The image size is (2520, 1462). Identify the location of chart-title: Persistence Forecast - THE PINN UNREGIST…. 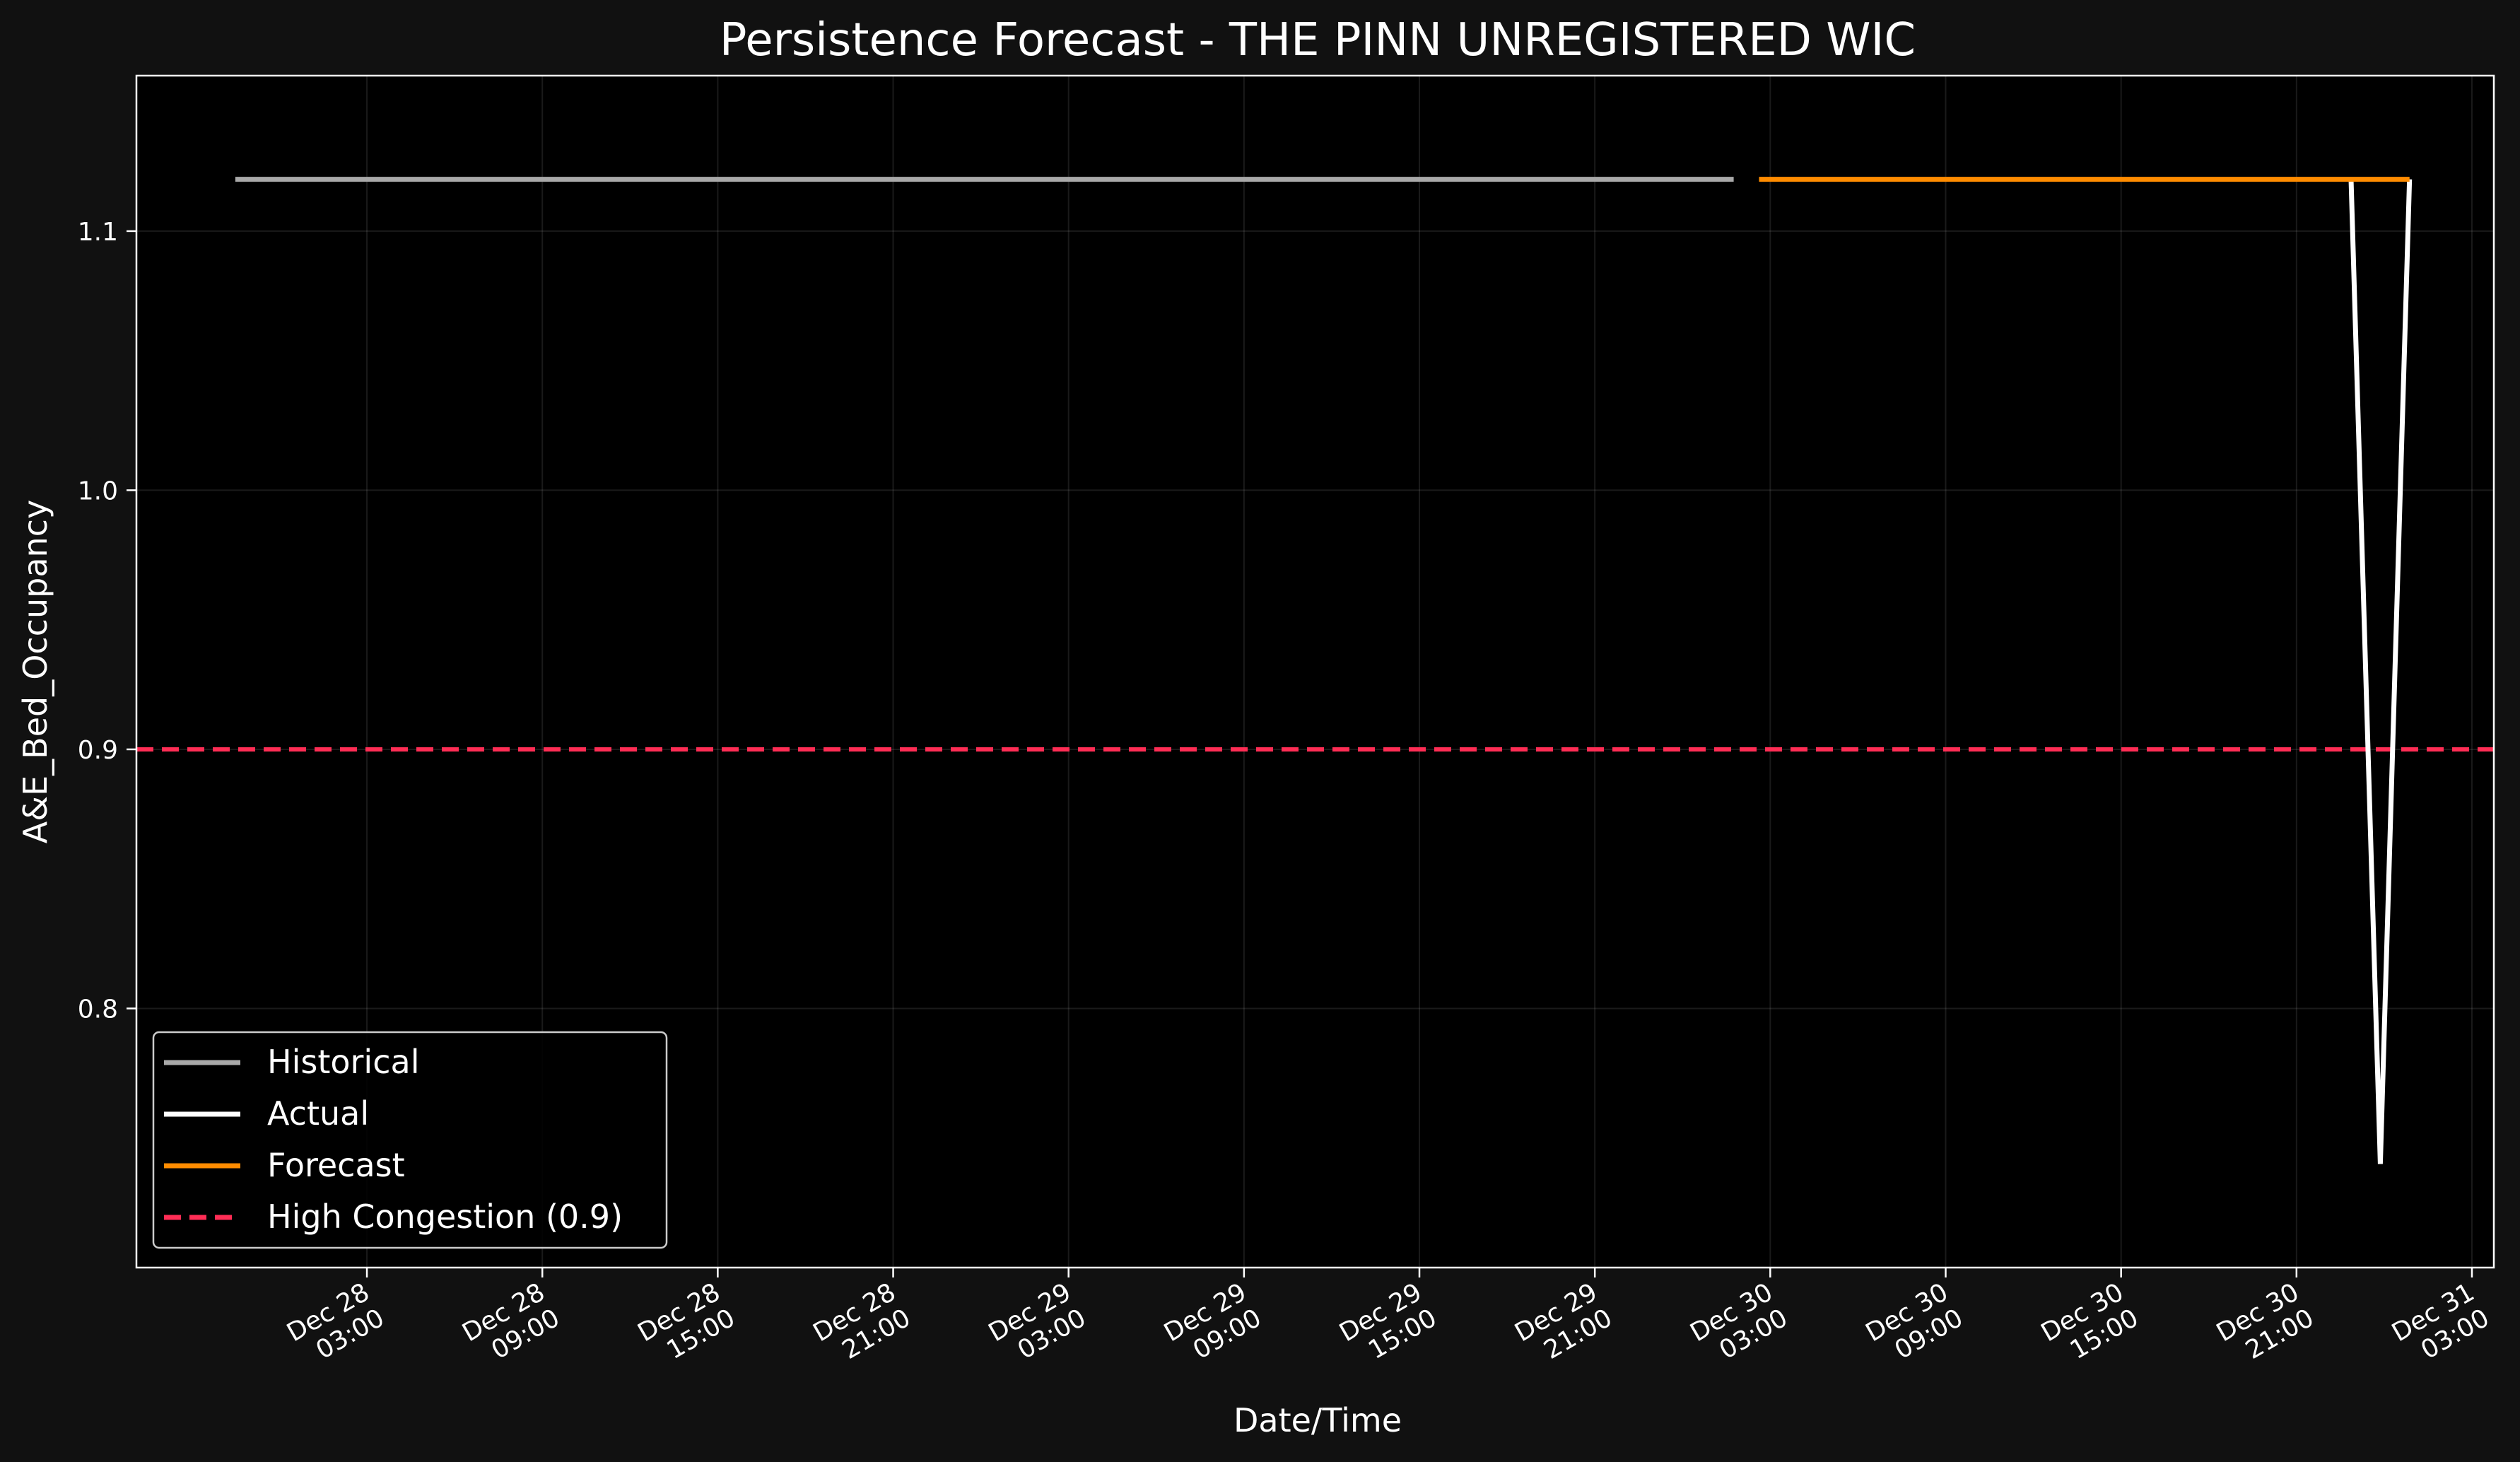
(1318, 40).